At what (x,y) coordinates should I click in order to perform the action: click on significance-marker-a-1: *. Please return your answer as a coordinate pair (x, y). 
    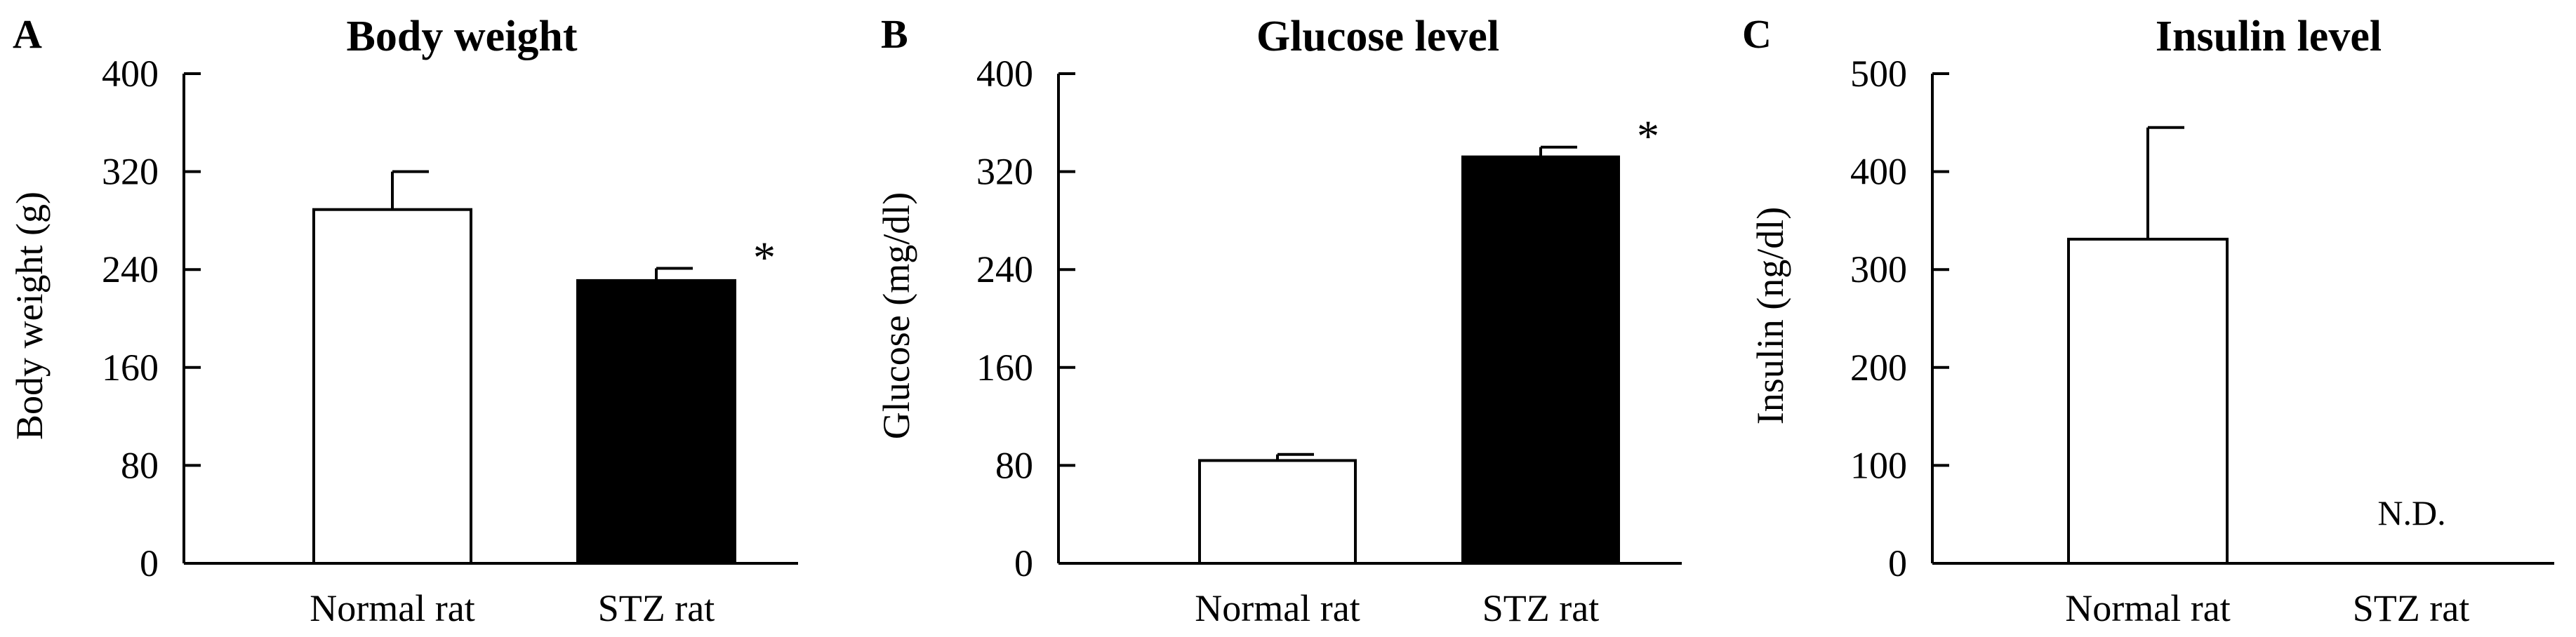
    Looking at the image, I should click on (765, 257).